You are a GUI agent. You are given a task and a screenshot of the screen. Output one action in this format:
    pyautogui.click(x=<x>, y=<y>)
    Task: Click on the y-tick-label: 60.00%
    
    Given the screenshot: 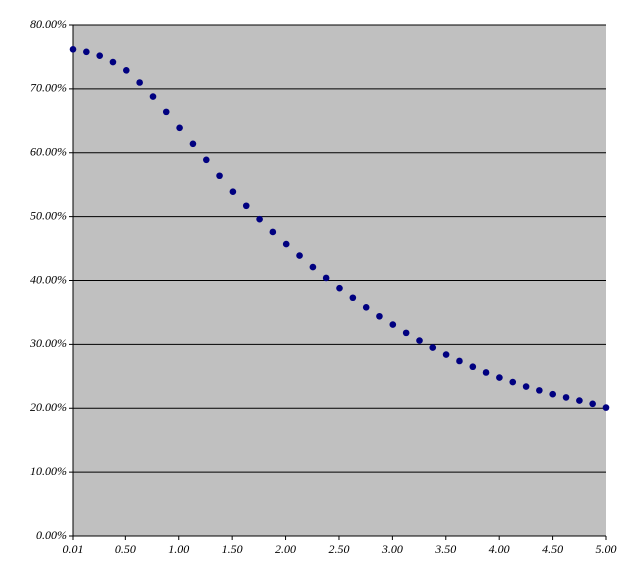 What is the action you would take?
    pyautogui.click(x=48, y=152)
    